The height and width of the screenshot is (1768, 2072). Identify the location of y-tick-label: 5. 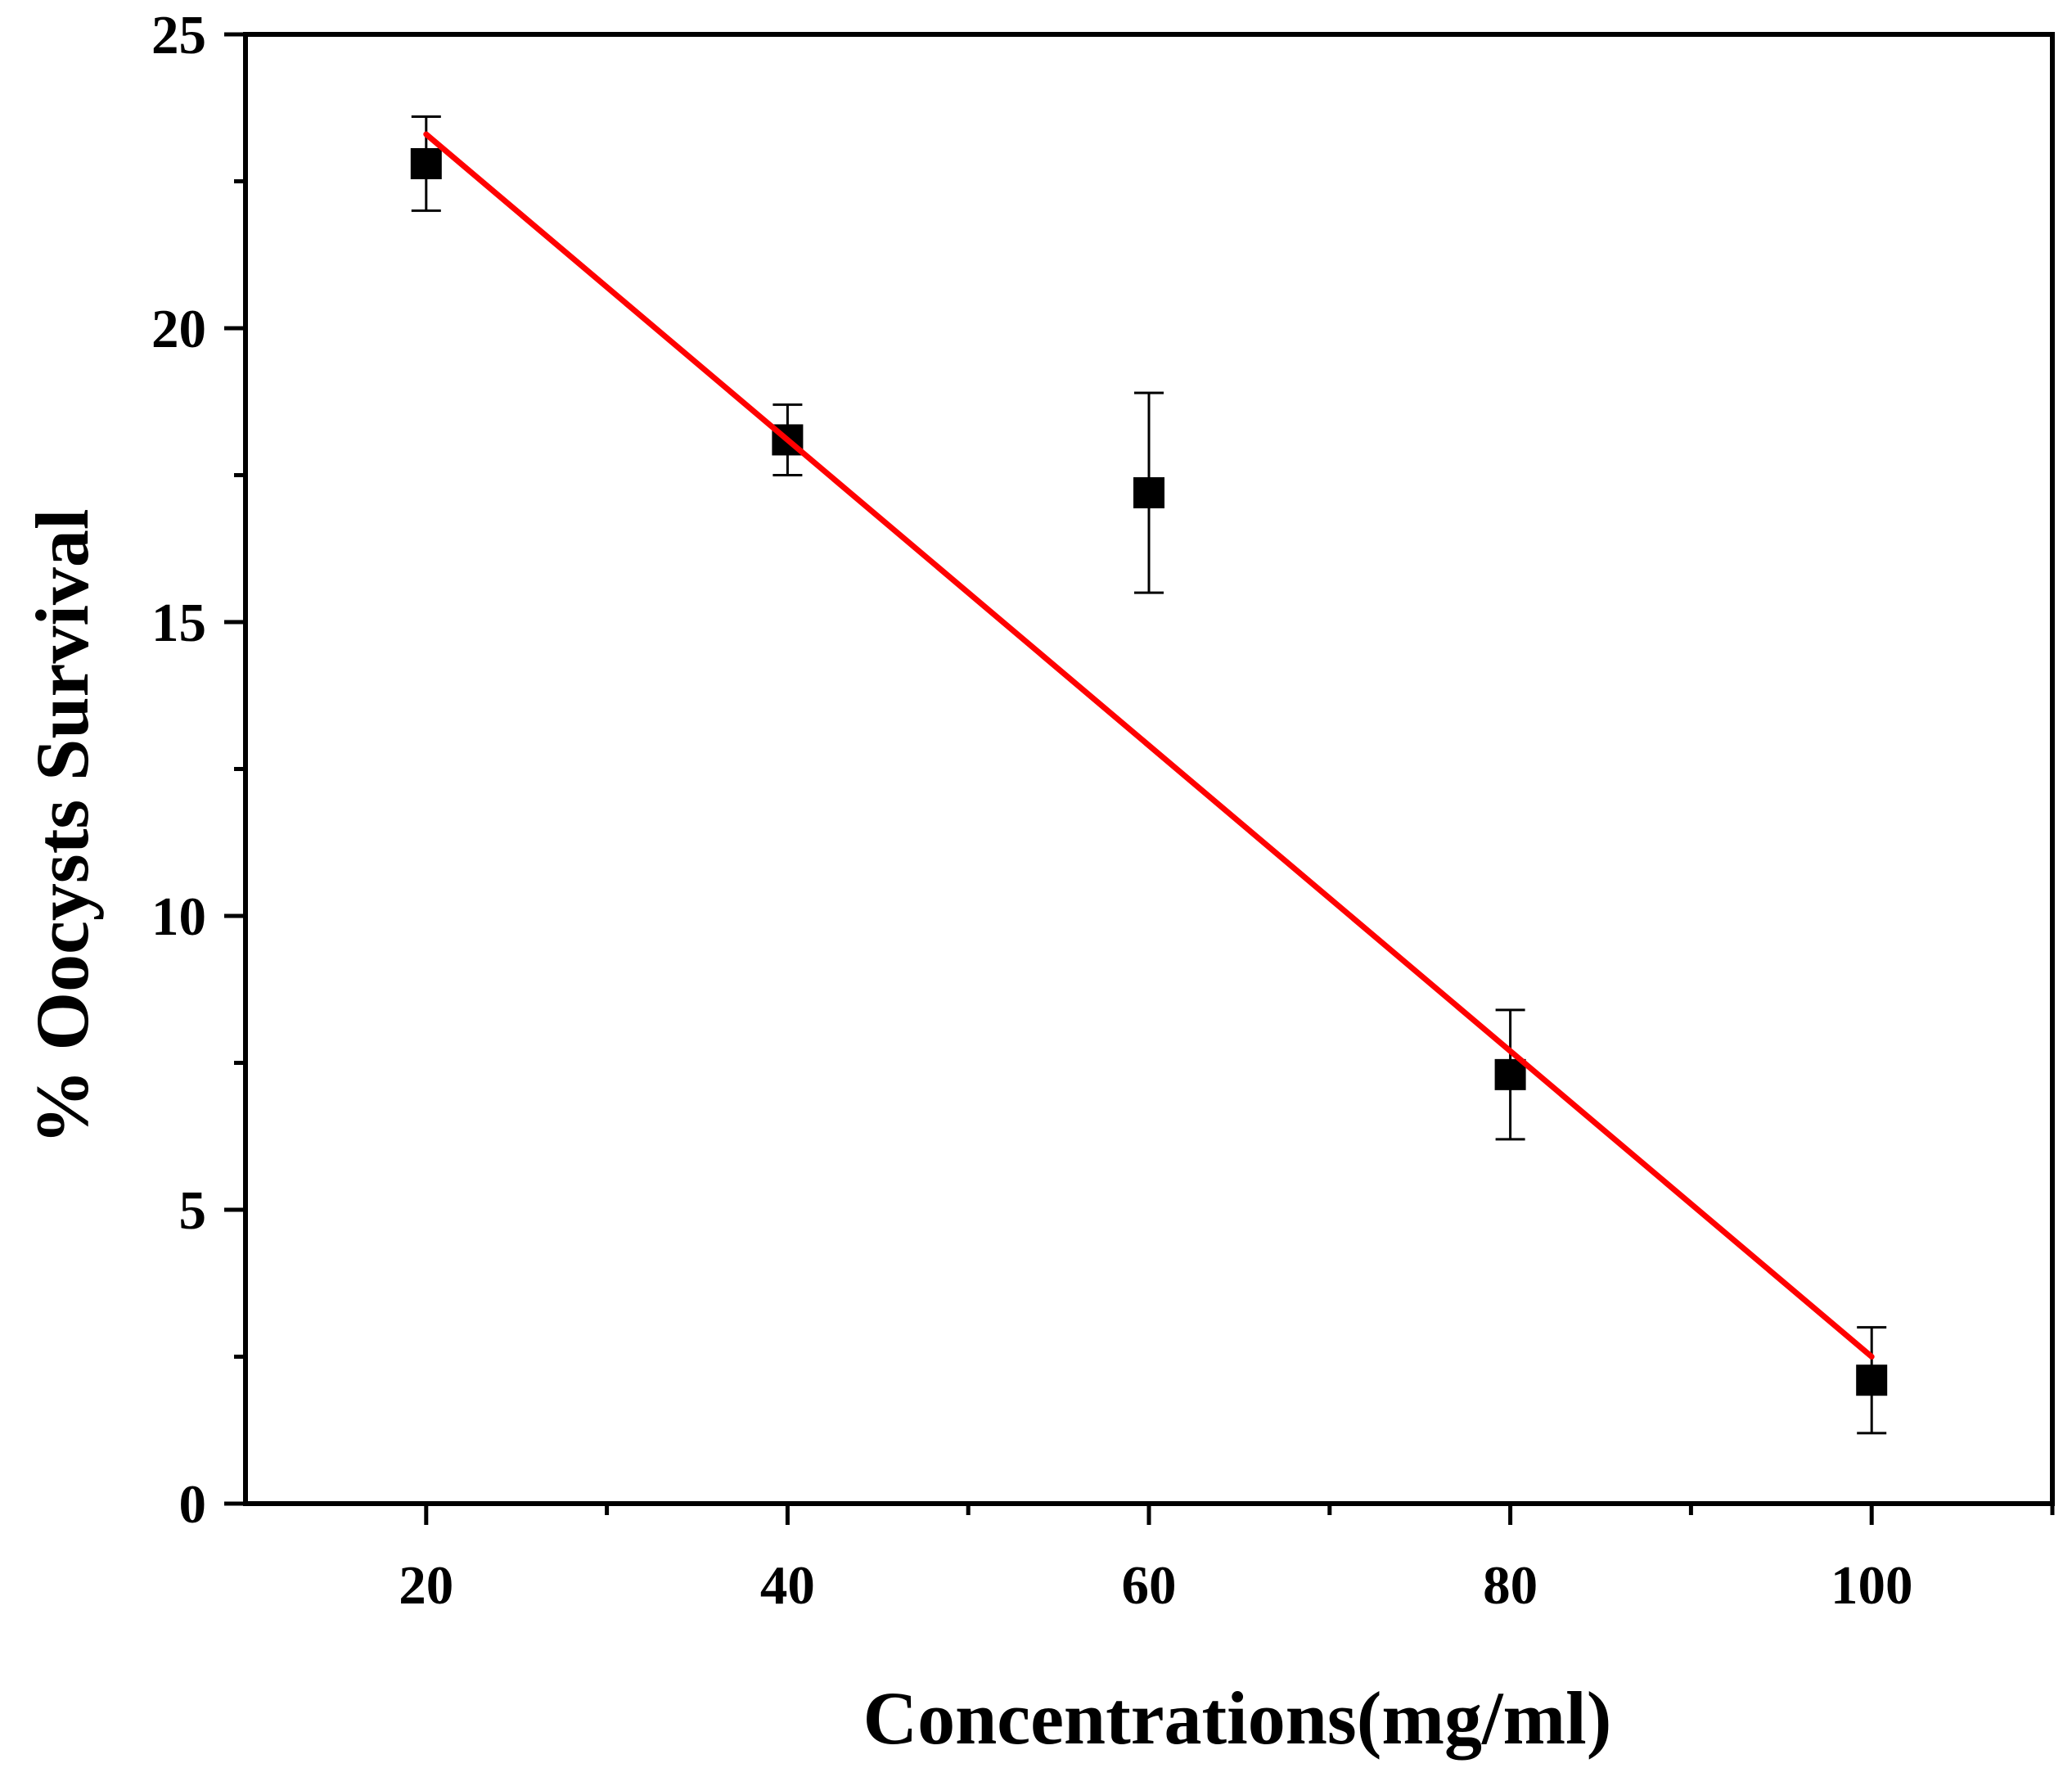
(193, 1210).